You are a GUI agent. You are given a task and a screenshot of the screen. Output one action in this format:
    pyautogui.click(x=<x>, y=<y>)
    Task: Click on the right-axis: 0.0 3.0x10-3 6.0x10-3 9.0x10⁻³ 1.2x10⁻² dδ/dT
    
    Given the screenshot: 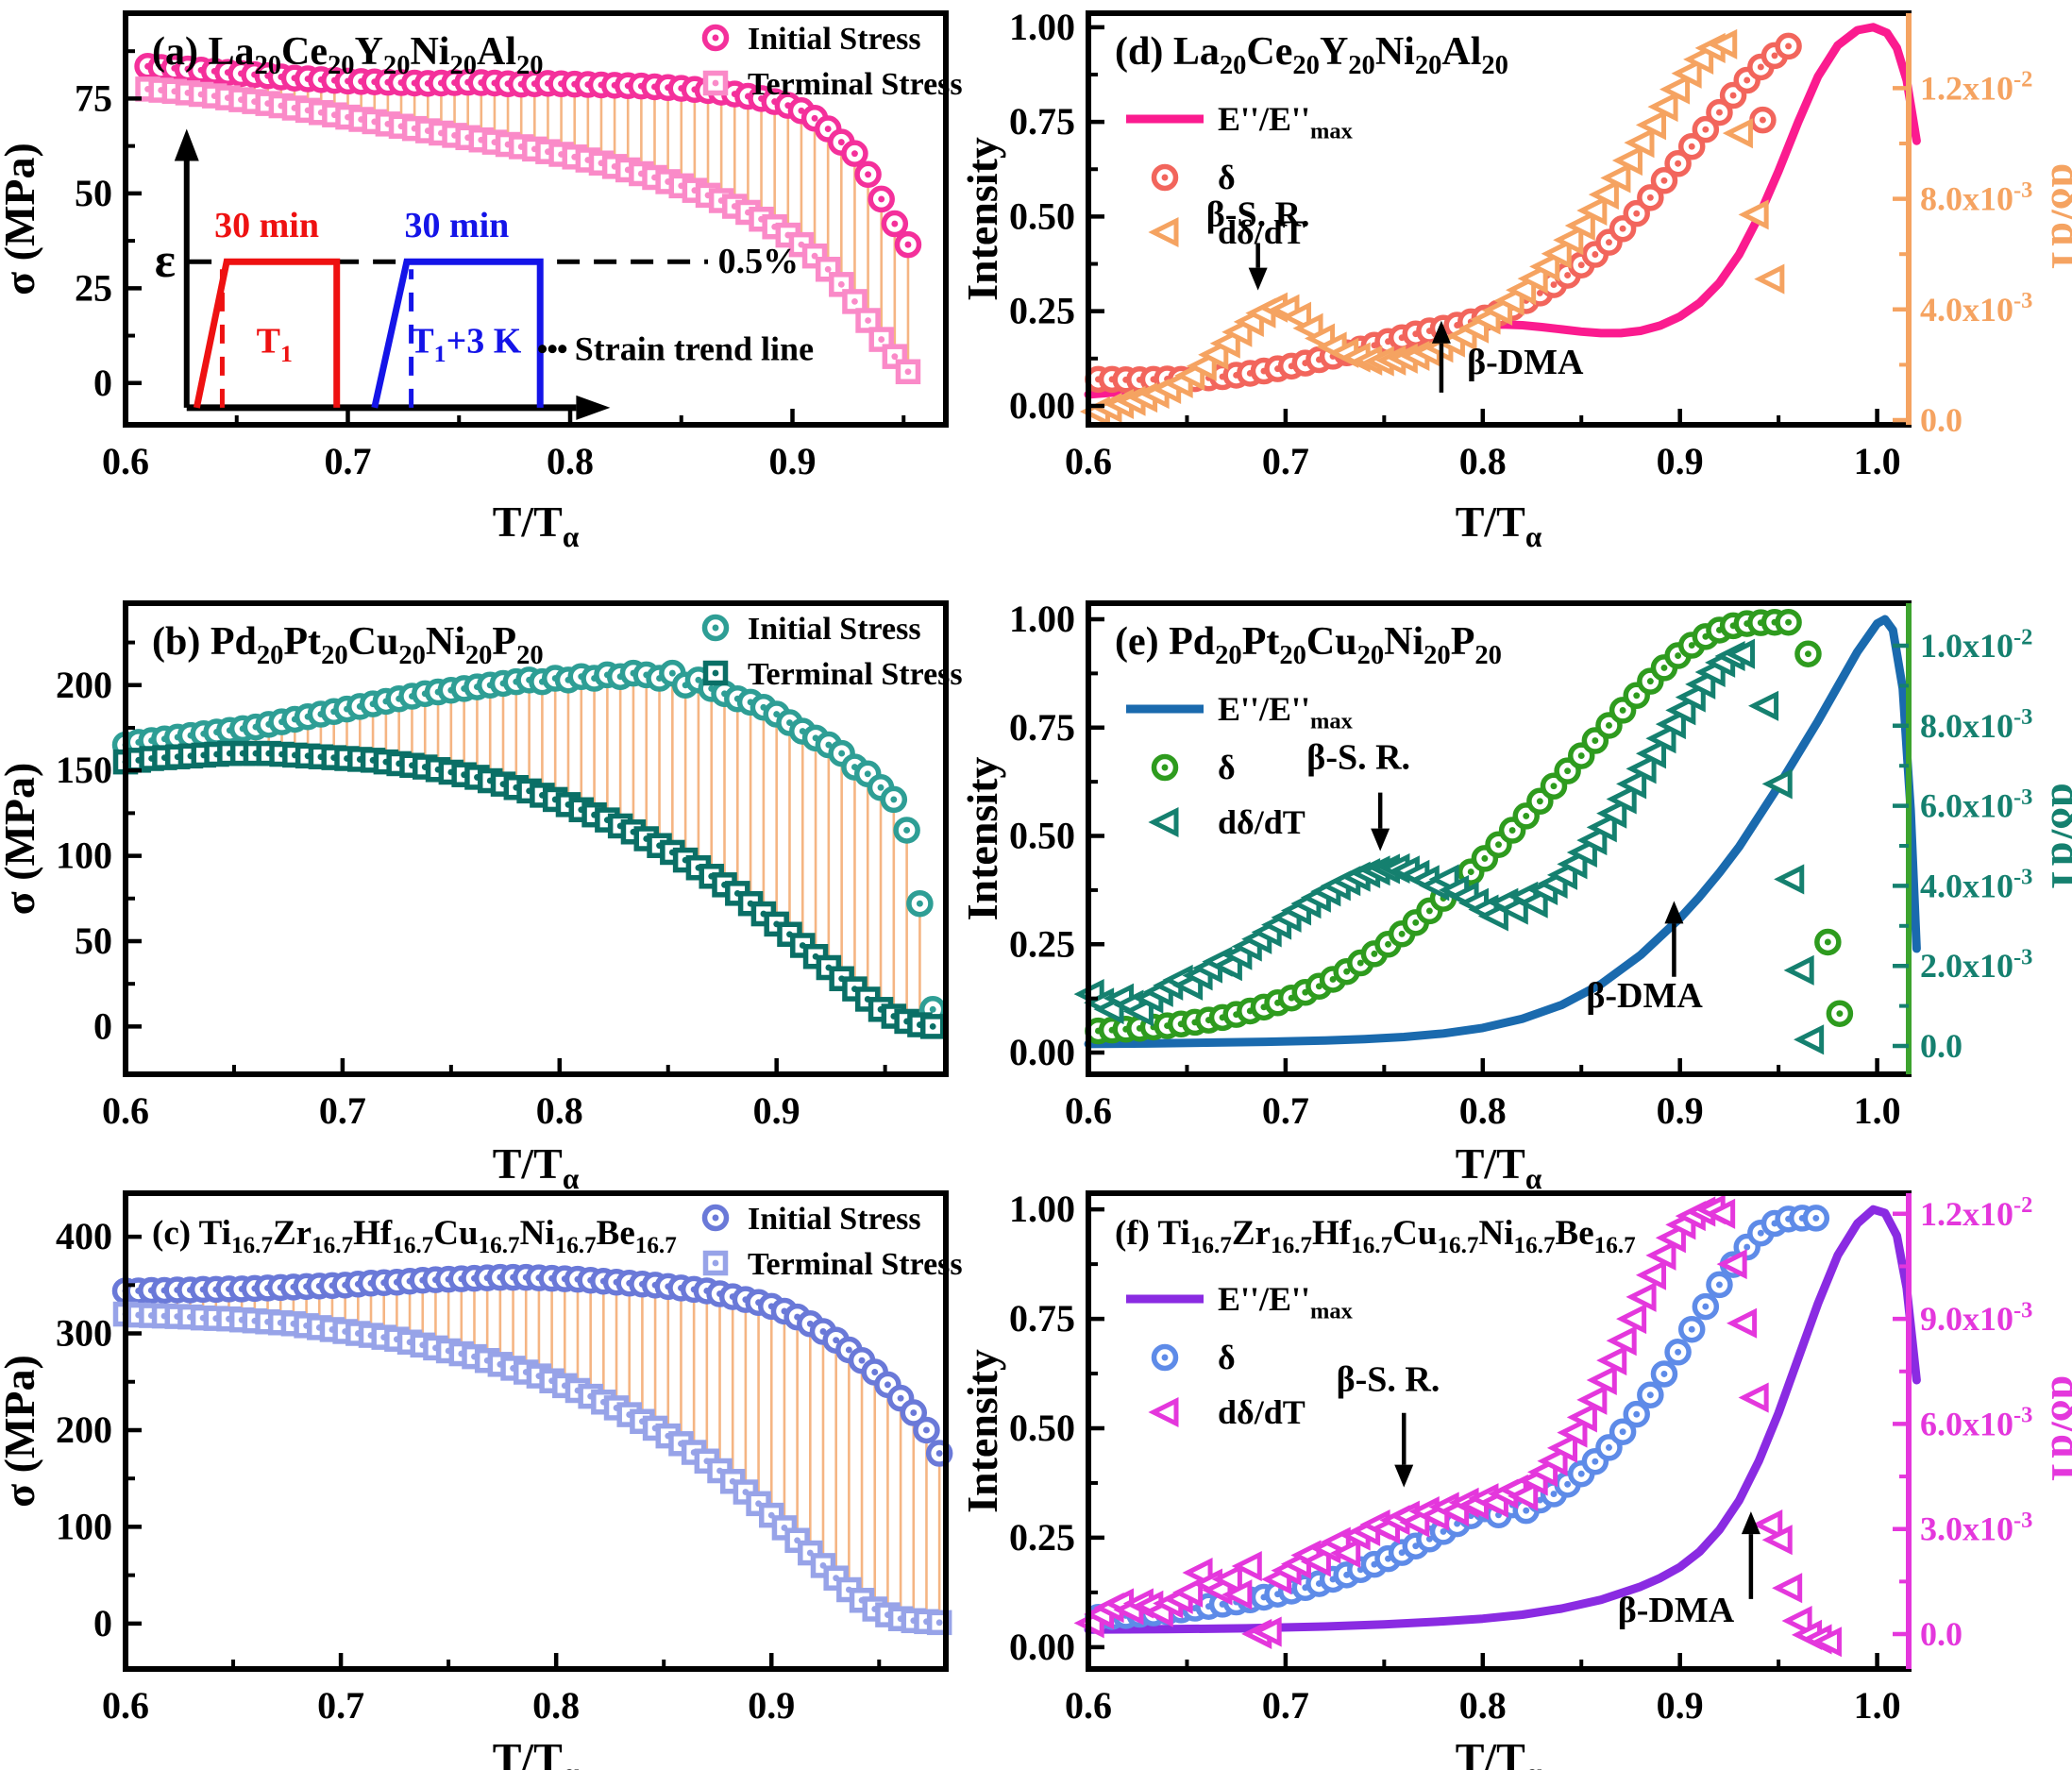 What is the action you would take?
    pyautogui.click(x=1982, y=1430)
    